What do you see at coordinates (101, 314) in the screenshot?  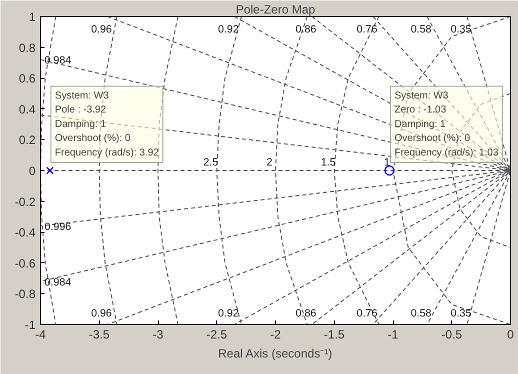 I see `series-label: 0.96` at bounding box center [101, 314].